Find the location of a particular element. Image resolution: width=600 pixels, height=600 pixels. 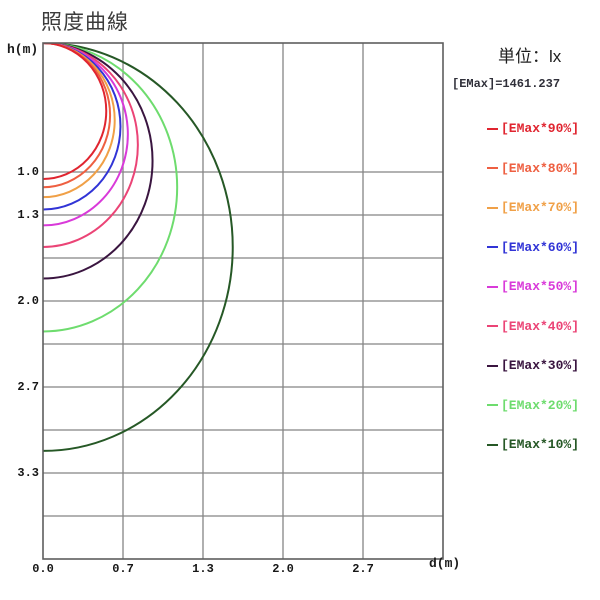

x-tick-label: 1.3 is located at coordinates (203, 569).